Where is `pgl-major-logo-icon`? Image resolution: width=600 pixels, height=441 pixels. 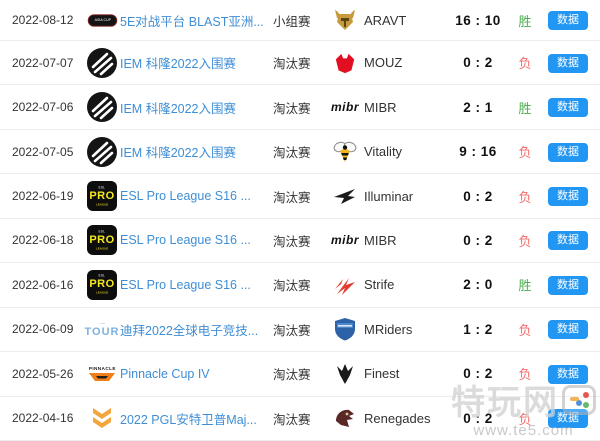 pgl-major-logo-icon is located at coordinates (102, 418).